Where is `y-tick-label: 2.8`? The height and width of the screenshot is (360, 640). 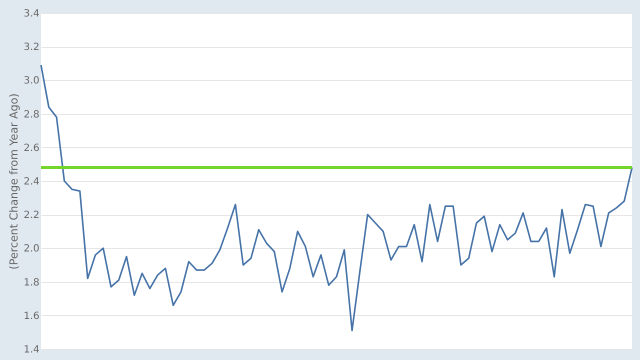 y-tick-label: 2.8 is located at coordinates (32, 114).